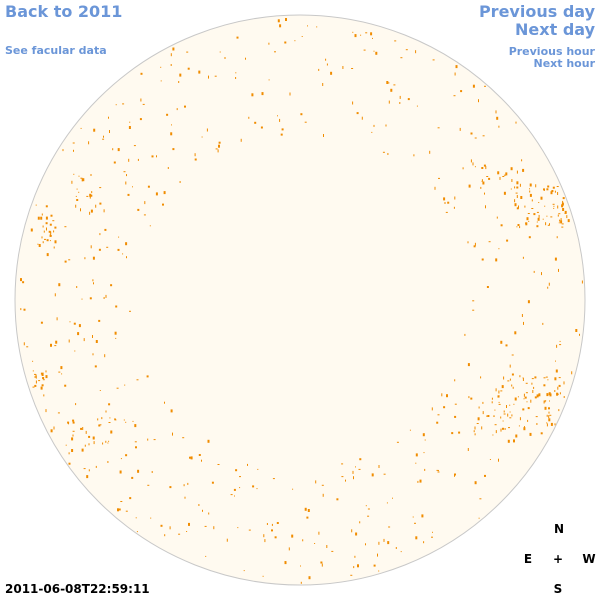 This screenshot has height=600, width=600. What do you see at coordinates (64, 11) in the screenshot?
I see `back-to-year-link: Back to 2011` at bounding box center [64, 11].